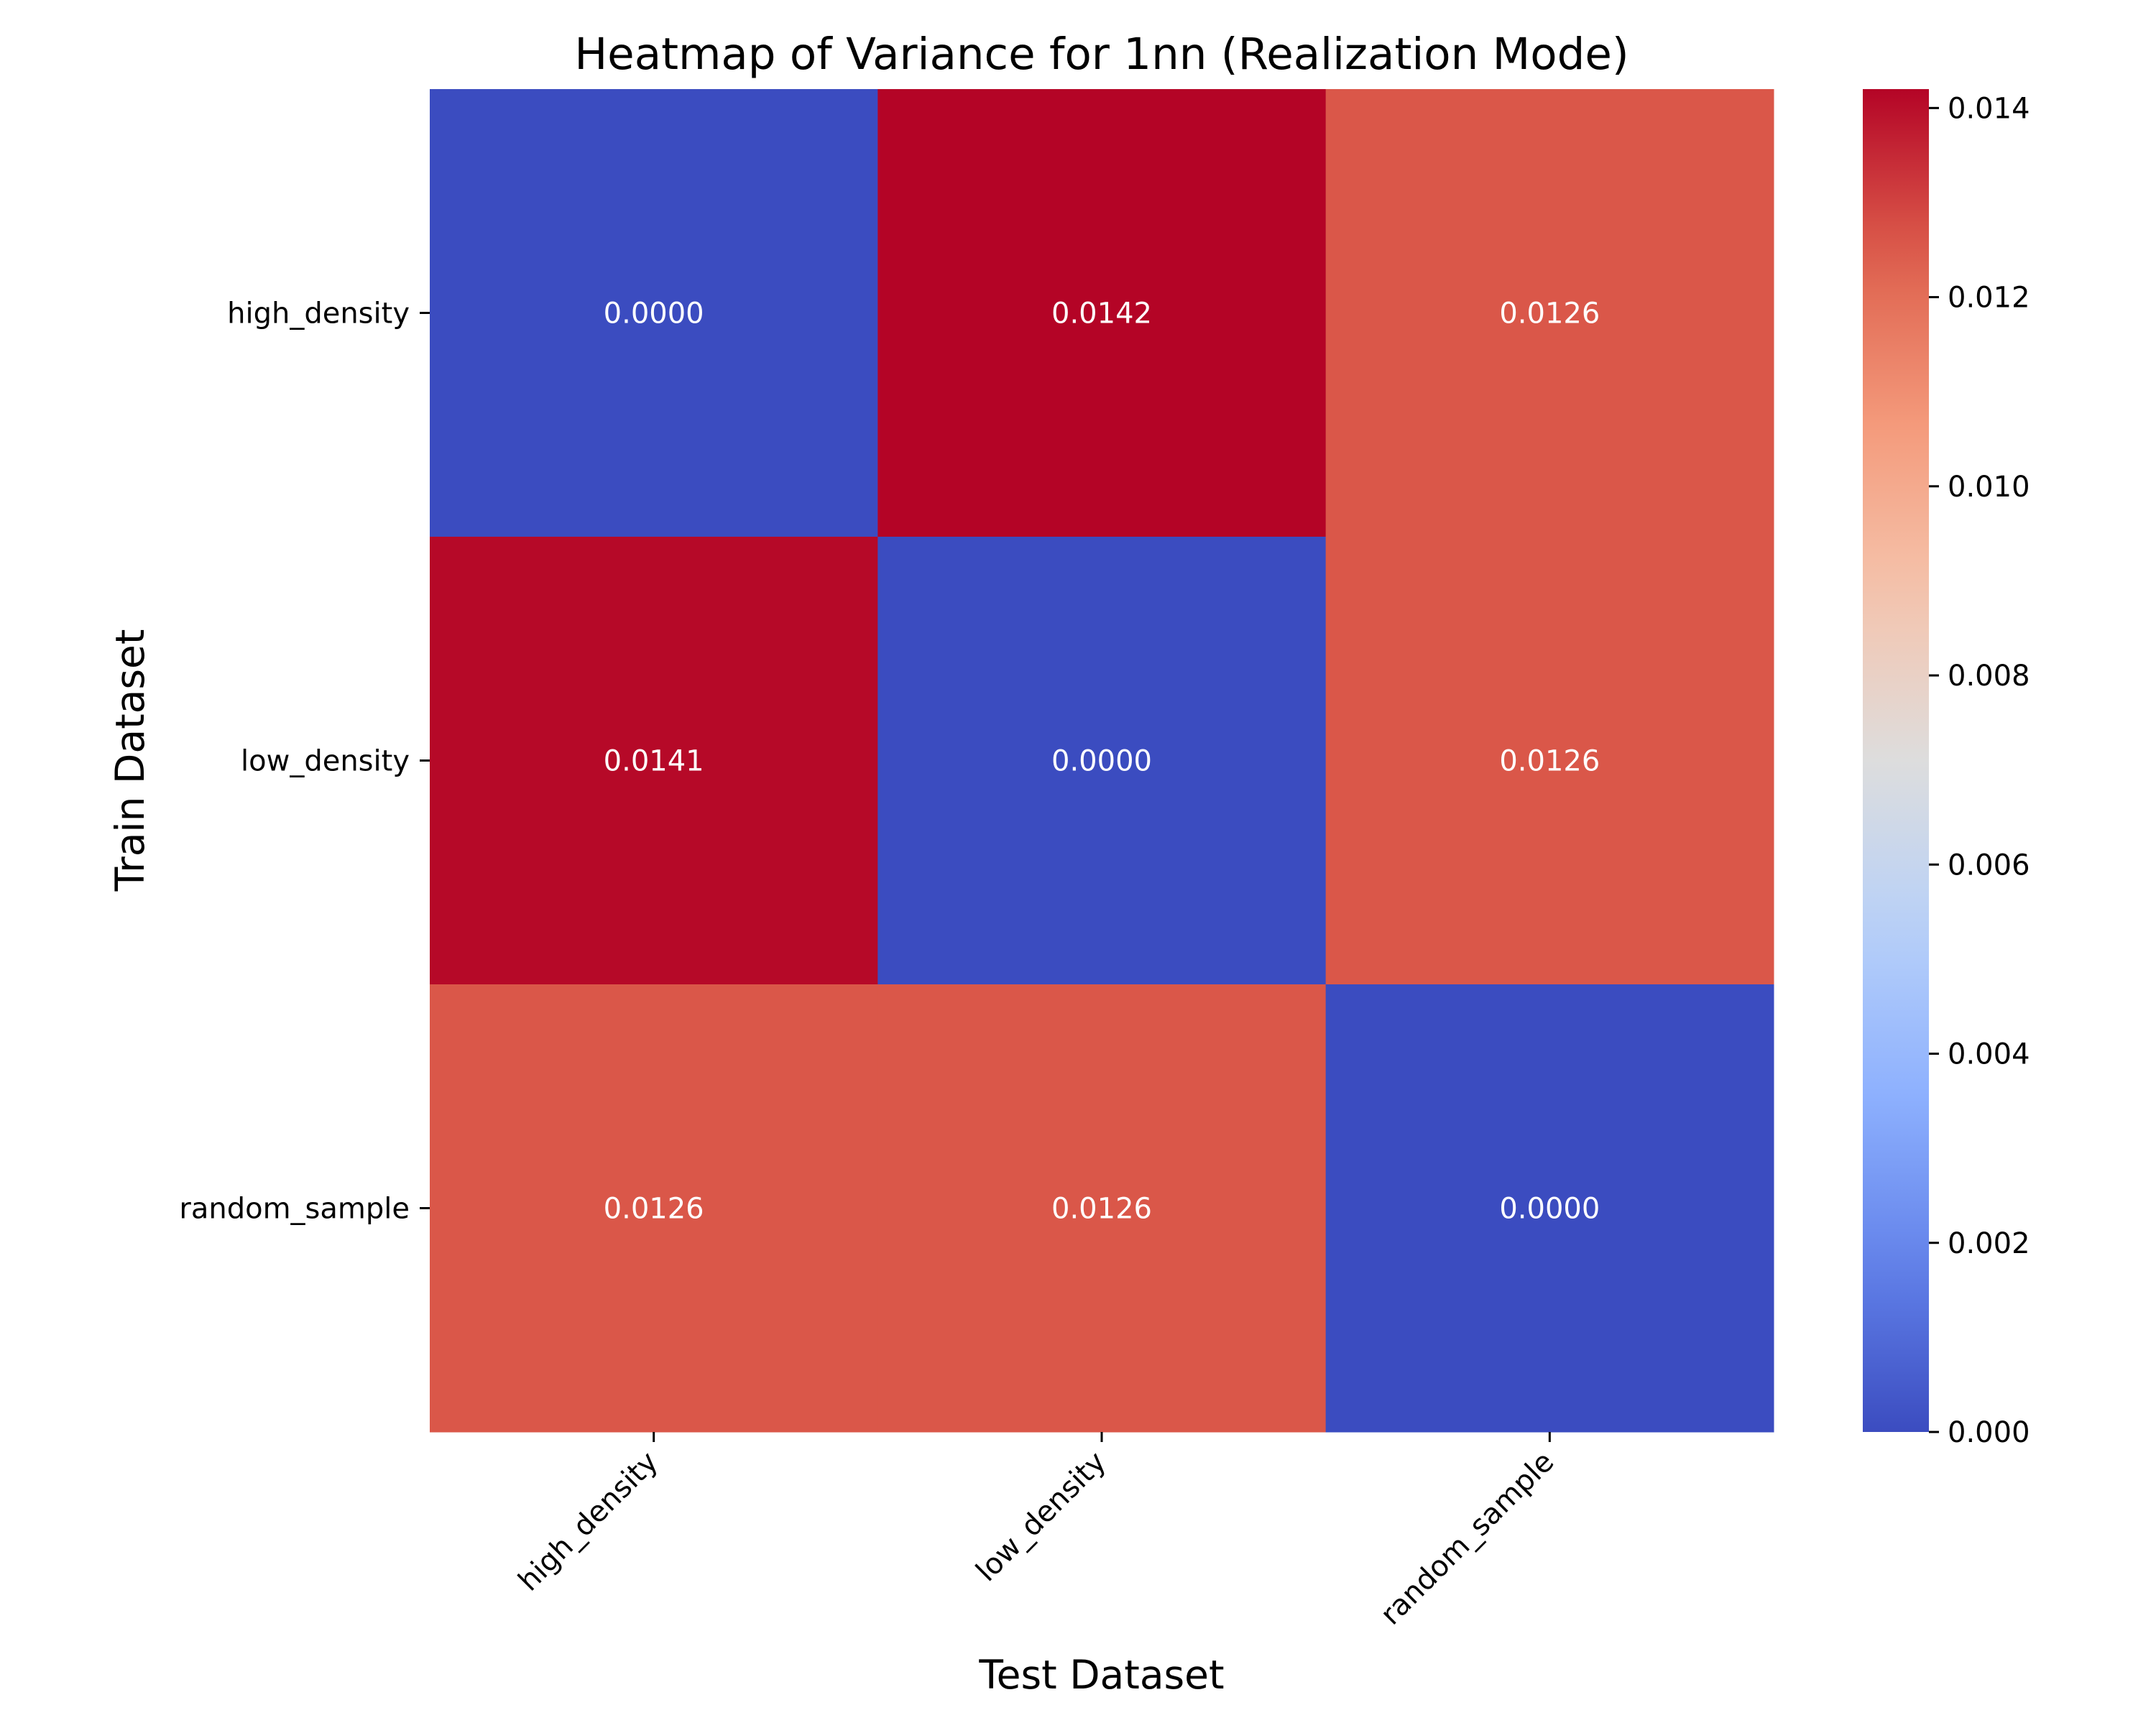 The image size is (2156, 1728). I want to click on colorbar-tick-label: 0.008, so click(1989, 676).